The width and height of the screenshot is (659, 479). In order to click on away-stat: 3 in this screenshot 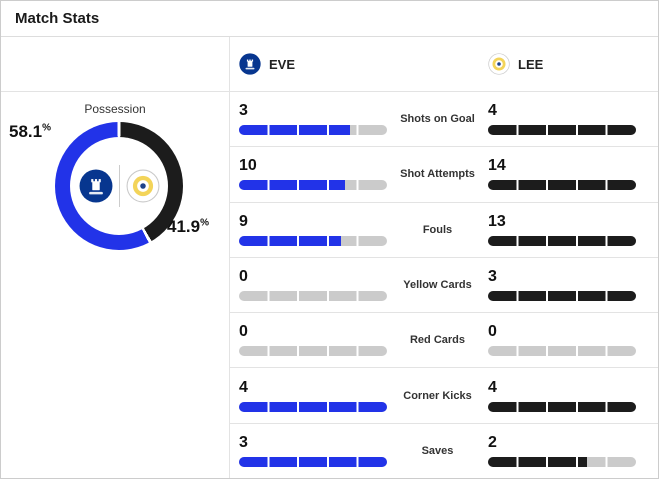, I will do `click(562, 284)`.